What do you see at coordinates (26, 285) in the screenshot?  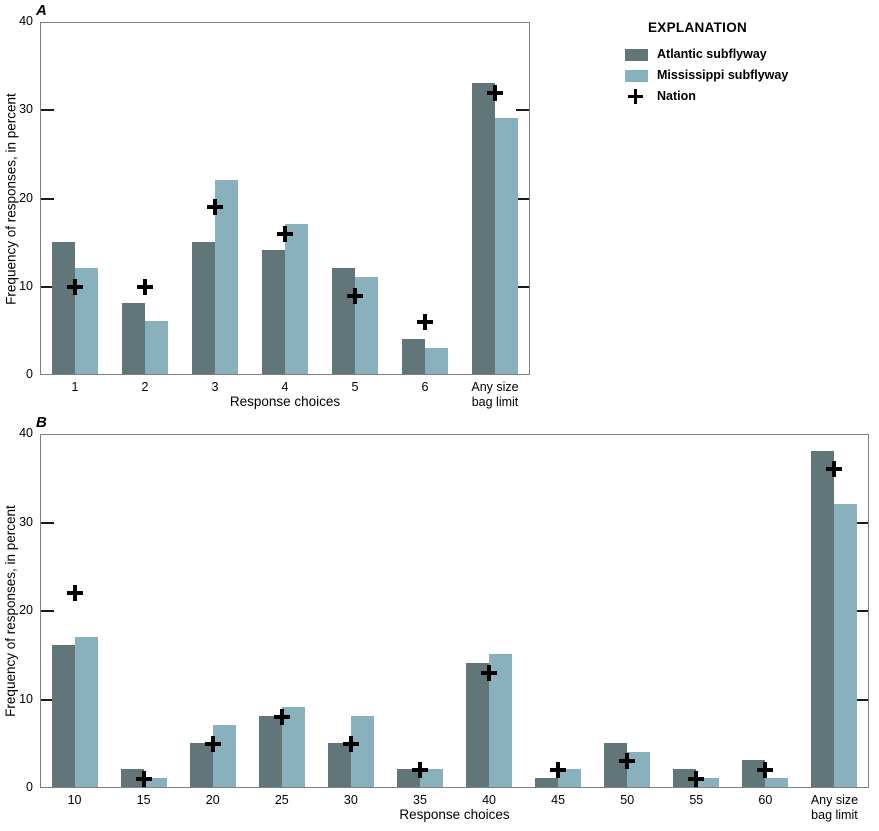 I see `panel-a-y-tick-label: 10` at bounding box center [26, 285].